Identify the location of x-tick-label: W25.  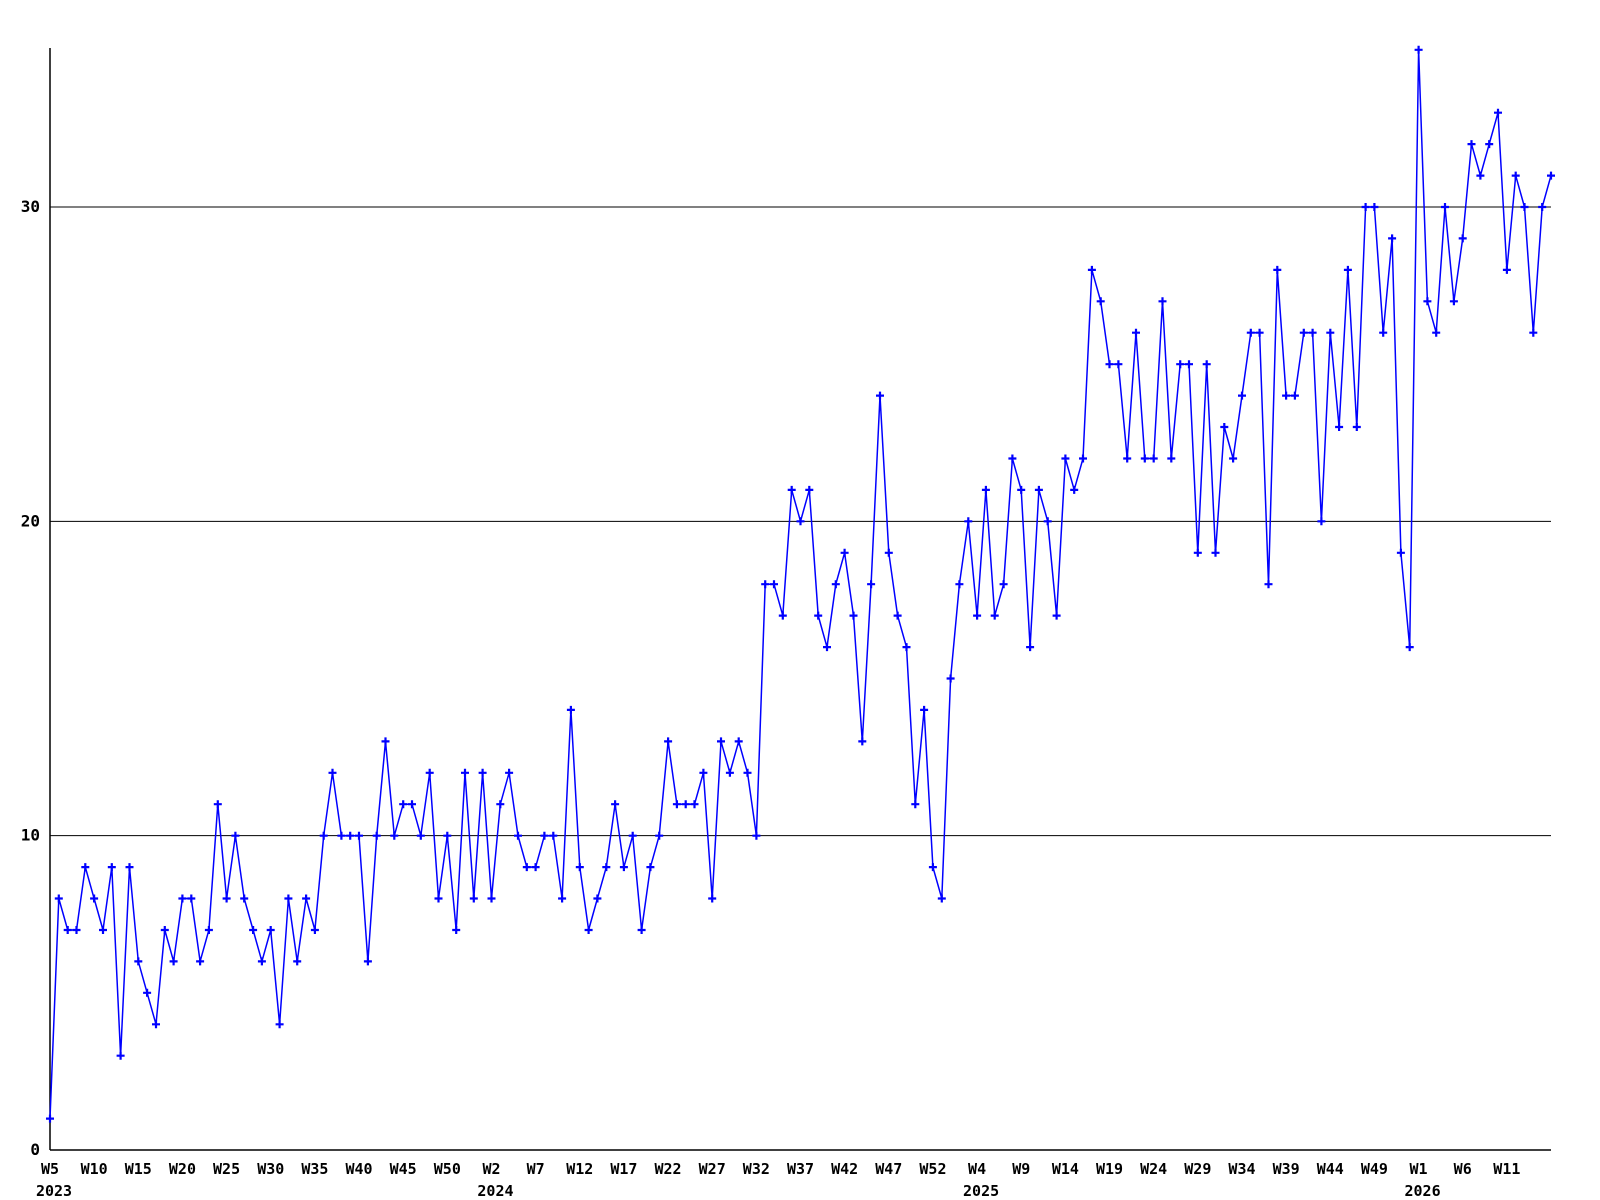
(226, 1169).